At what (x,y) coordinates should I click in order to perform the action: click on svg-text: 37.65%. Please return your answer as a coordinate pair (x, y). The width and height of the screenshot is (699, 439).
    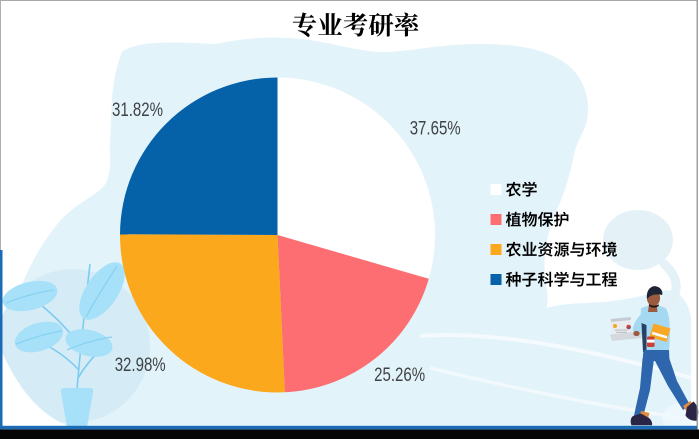
    Looking at the image, I should click on (435, 128).